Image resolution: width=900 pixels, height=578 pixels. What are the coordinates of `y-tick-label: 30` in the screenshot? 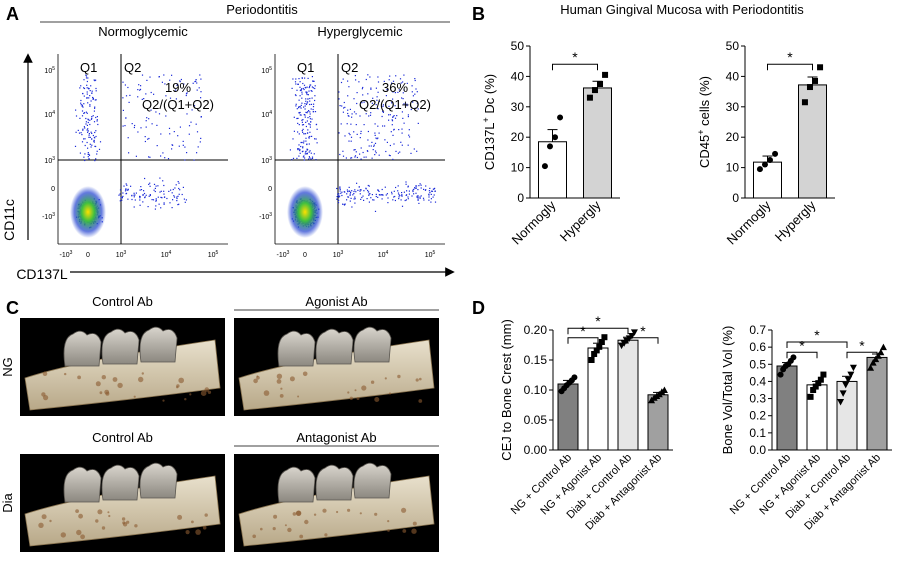 It's located at (733, 107).